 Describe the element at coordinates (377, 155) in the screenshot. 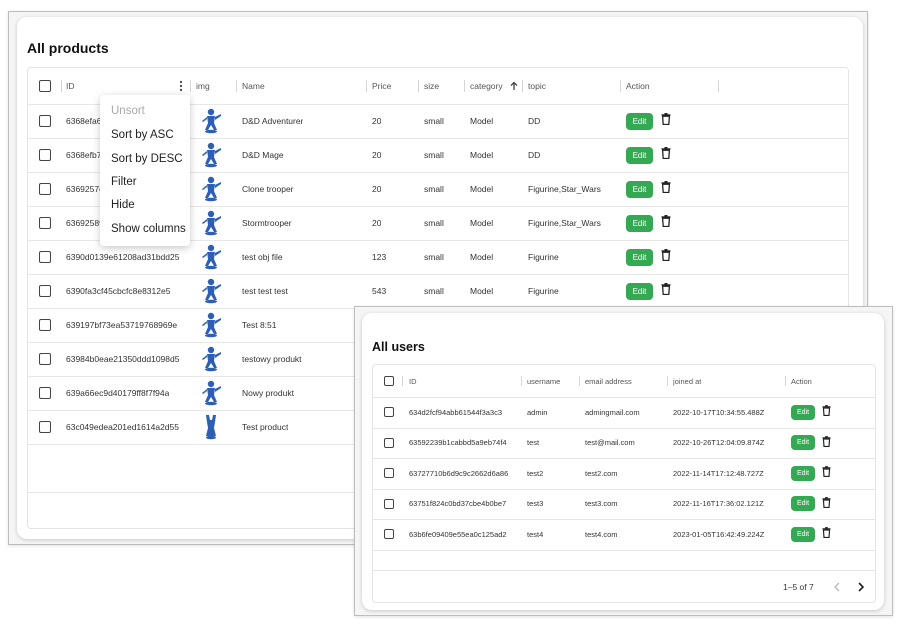

I see `product-price: 20` at that location.